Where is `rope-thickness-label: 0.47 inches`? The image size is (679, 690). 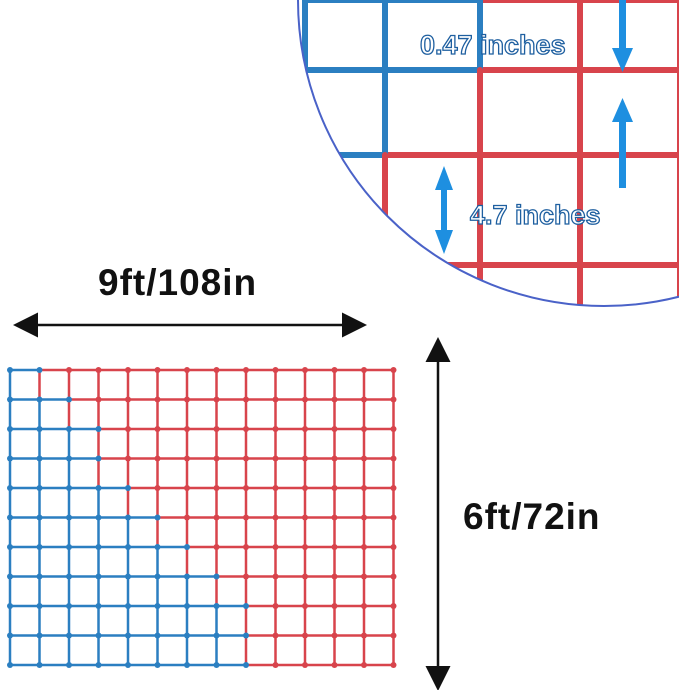 rope-thickness-label: 0.47 inches is located at coordinates (493, 45).